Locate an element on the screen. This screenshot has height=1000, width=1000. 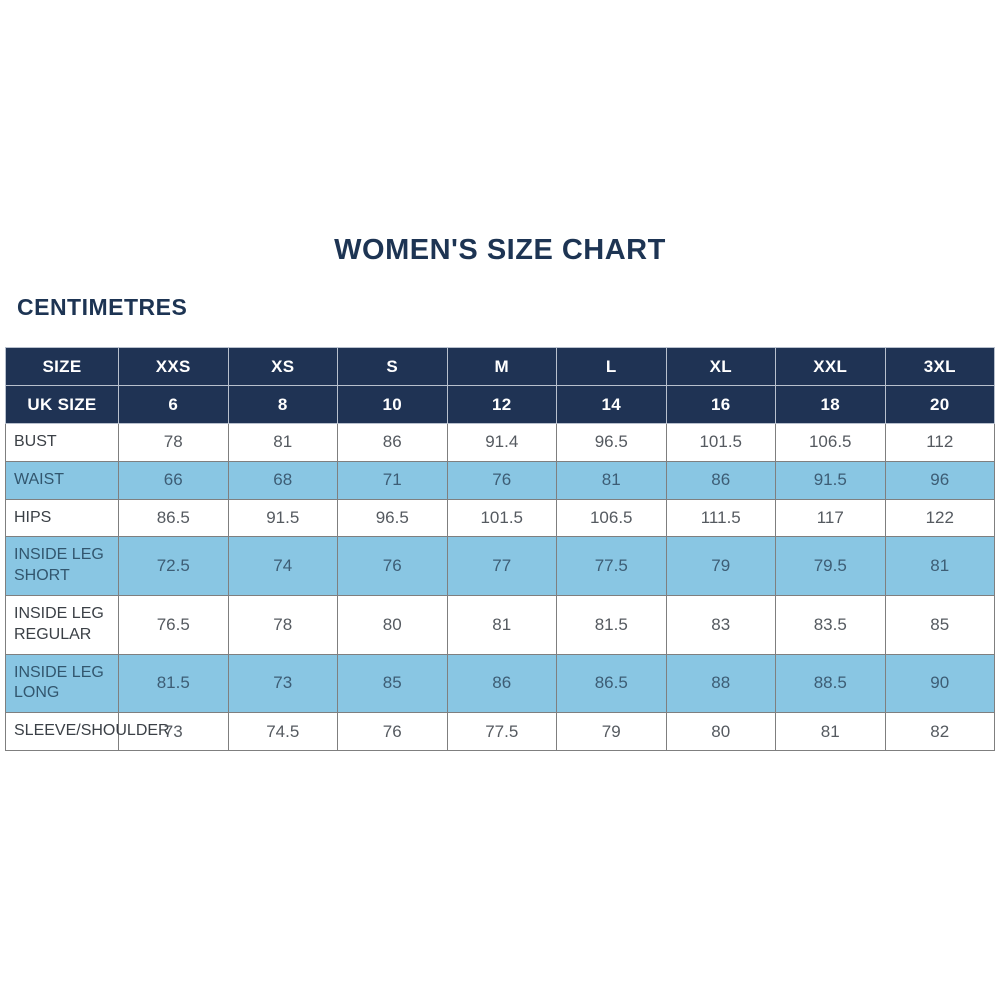
cell-value: 88 is located at coordinates (720, 683).